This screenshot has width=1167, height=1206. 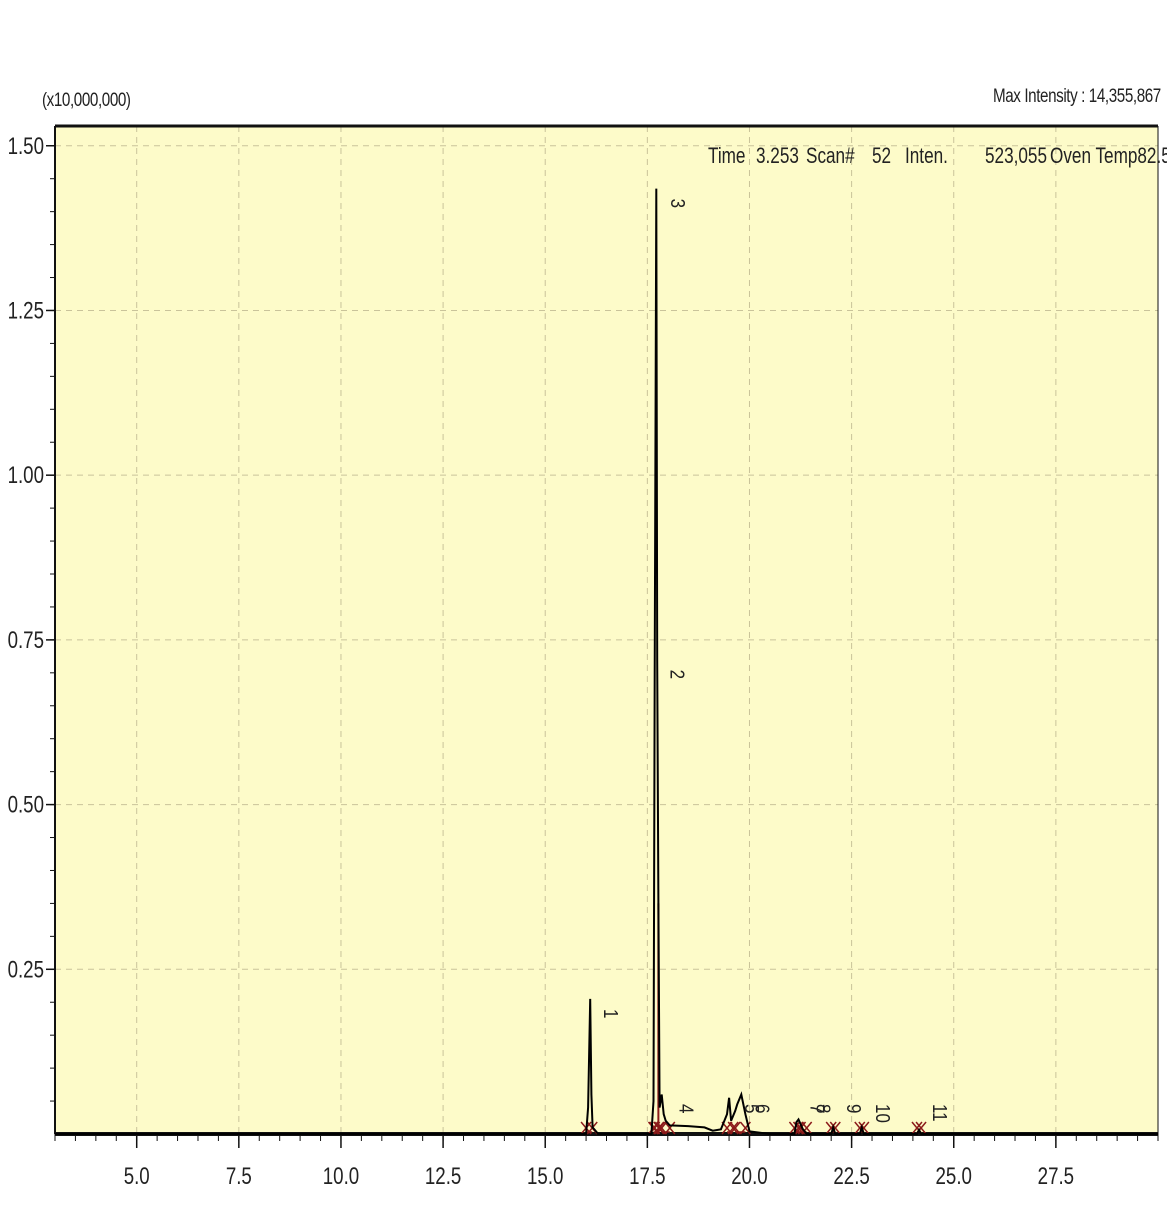 What do you see at coordinates (727, 156) in the screenshot?
I see `status-time-label: Time` at bounding box center [727, 156].